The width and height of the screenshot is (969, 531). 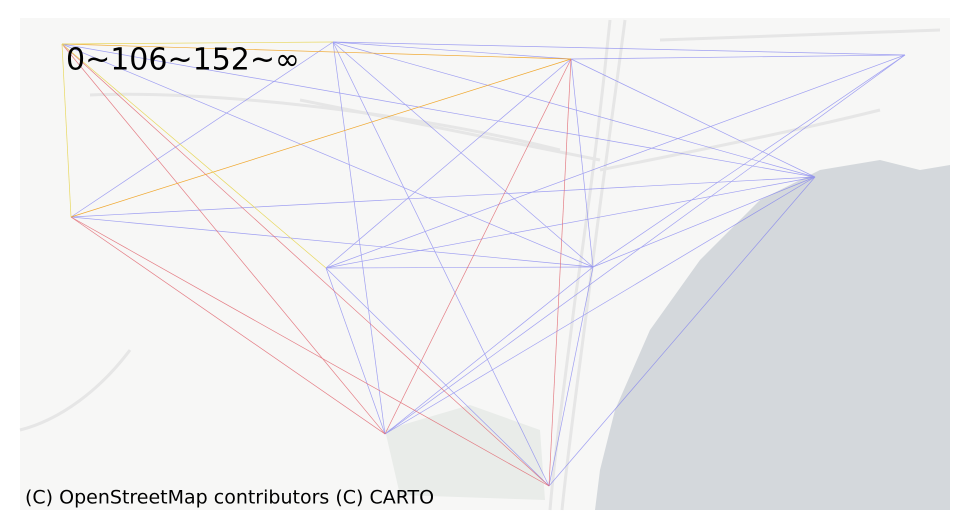 I want to click on title: 0~106~152~∞, so click(x=183, y=60).